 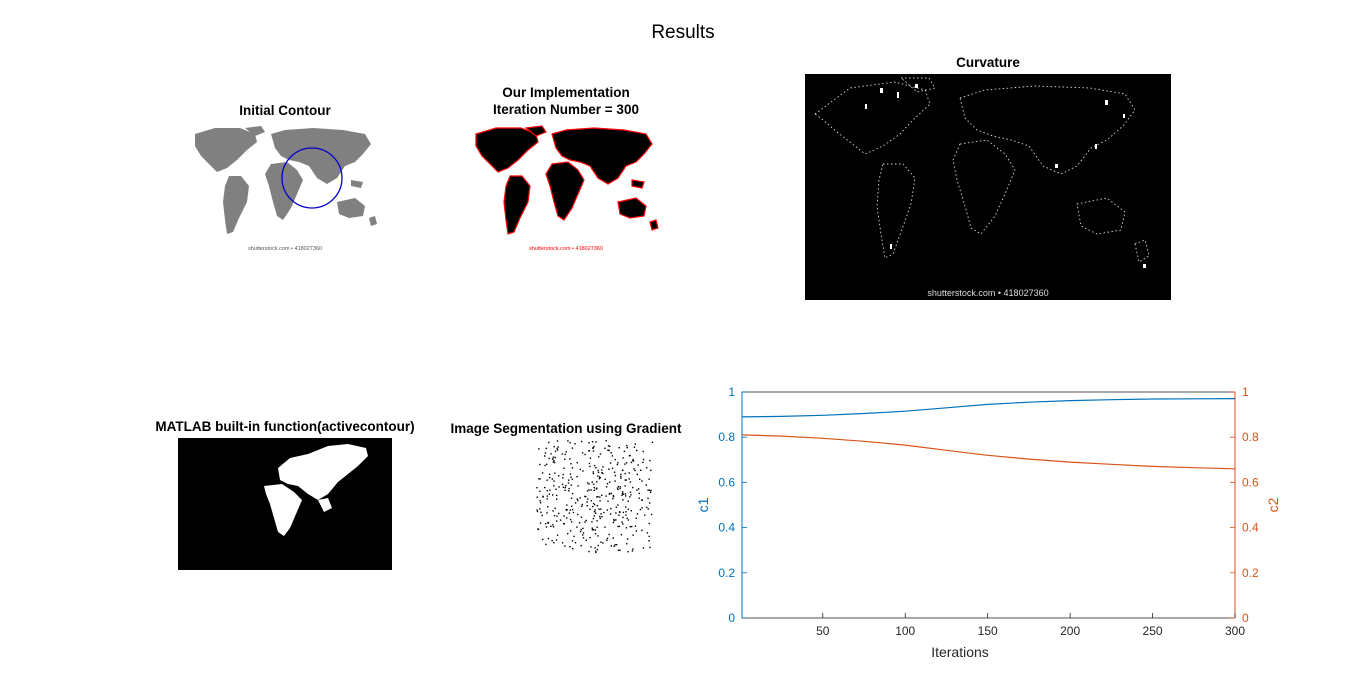 I want to click on right-y-tick-label: 1, so click(x=1245, y=392).